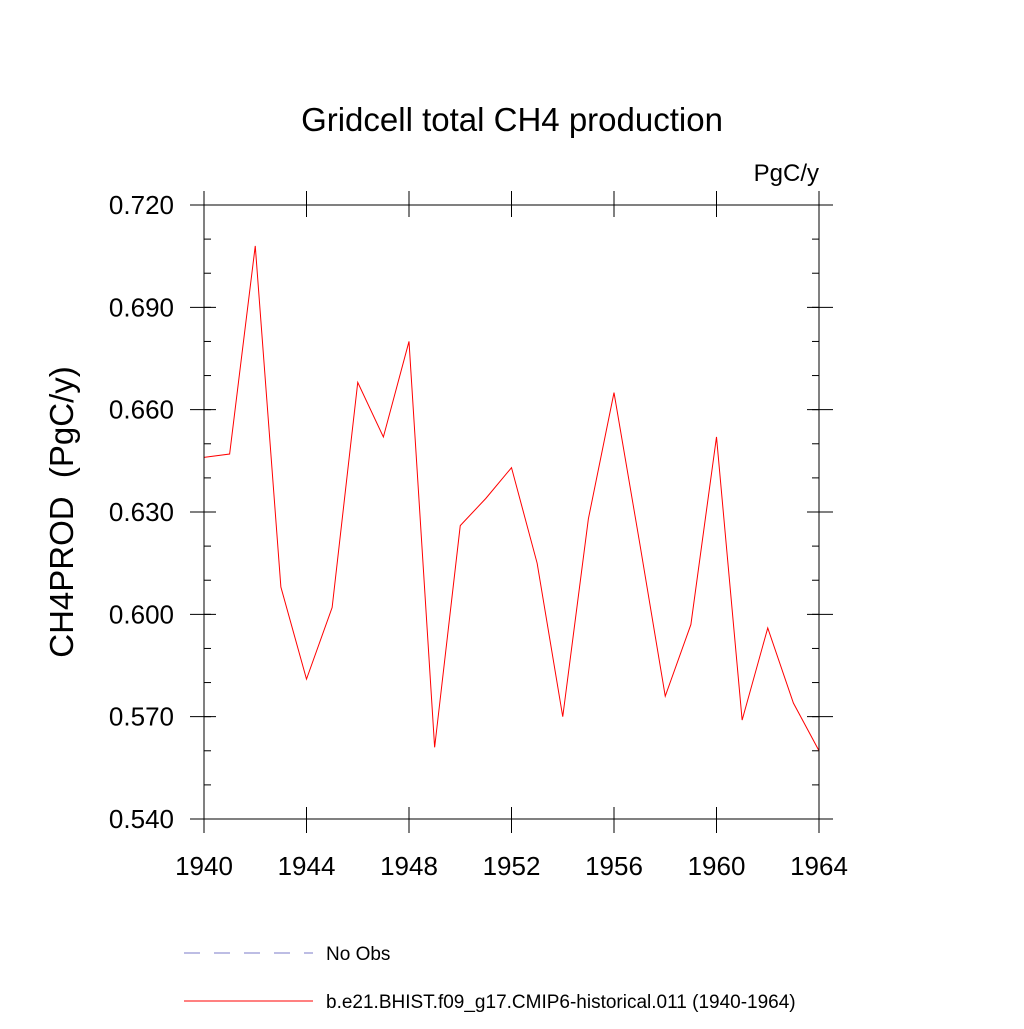  What do you see at coordinates (61, 512) in the screenshot?
I see `y-axis-label: CH4PROD (PgC/y)` at bounding box center [61, 512].